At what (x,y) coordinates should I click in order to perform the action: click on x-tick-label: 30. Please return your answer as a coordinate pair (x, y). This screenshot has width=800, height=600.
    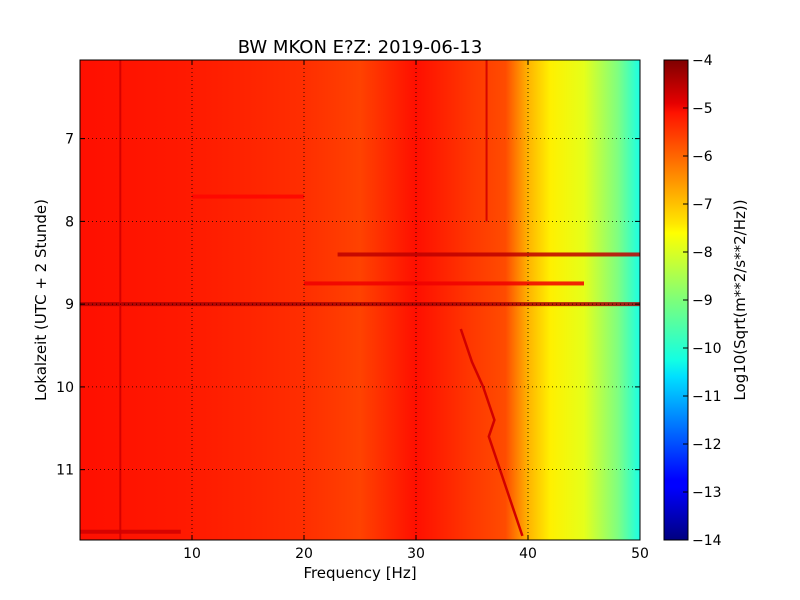
    Looking at the image, I should click on (416, 554).